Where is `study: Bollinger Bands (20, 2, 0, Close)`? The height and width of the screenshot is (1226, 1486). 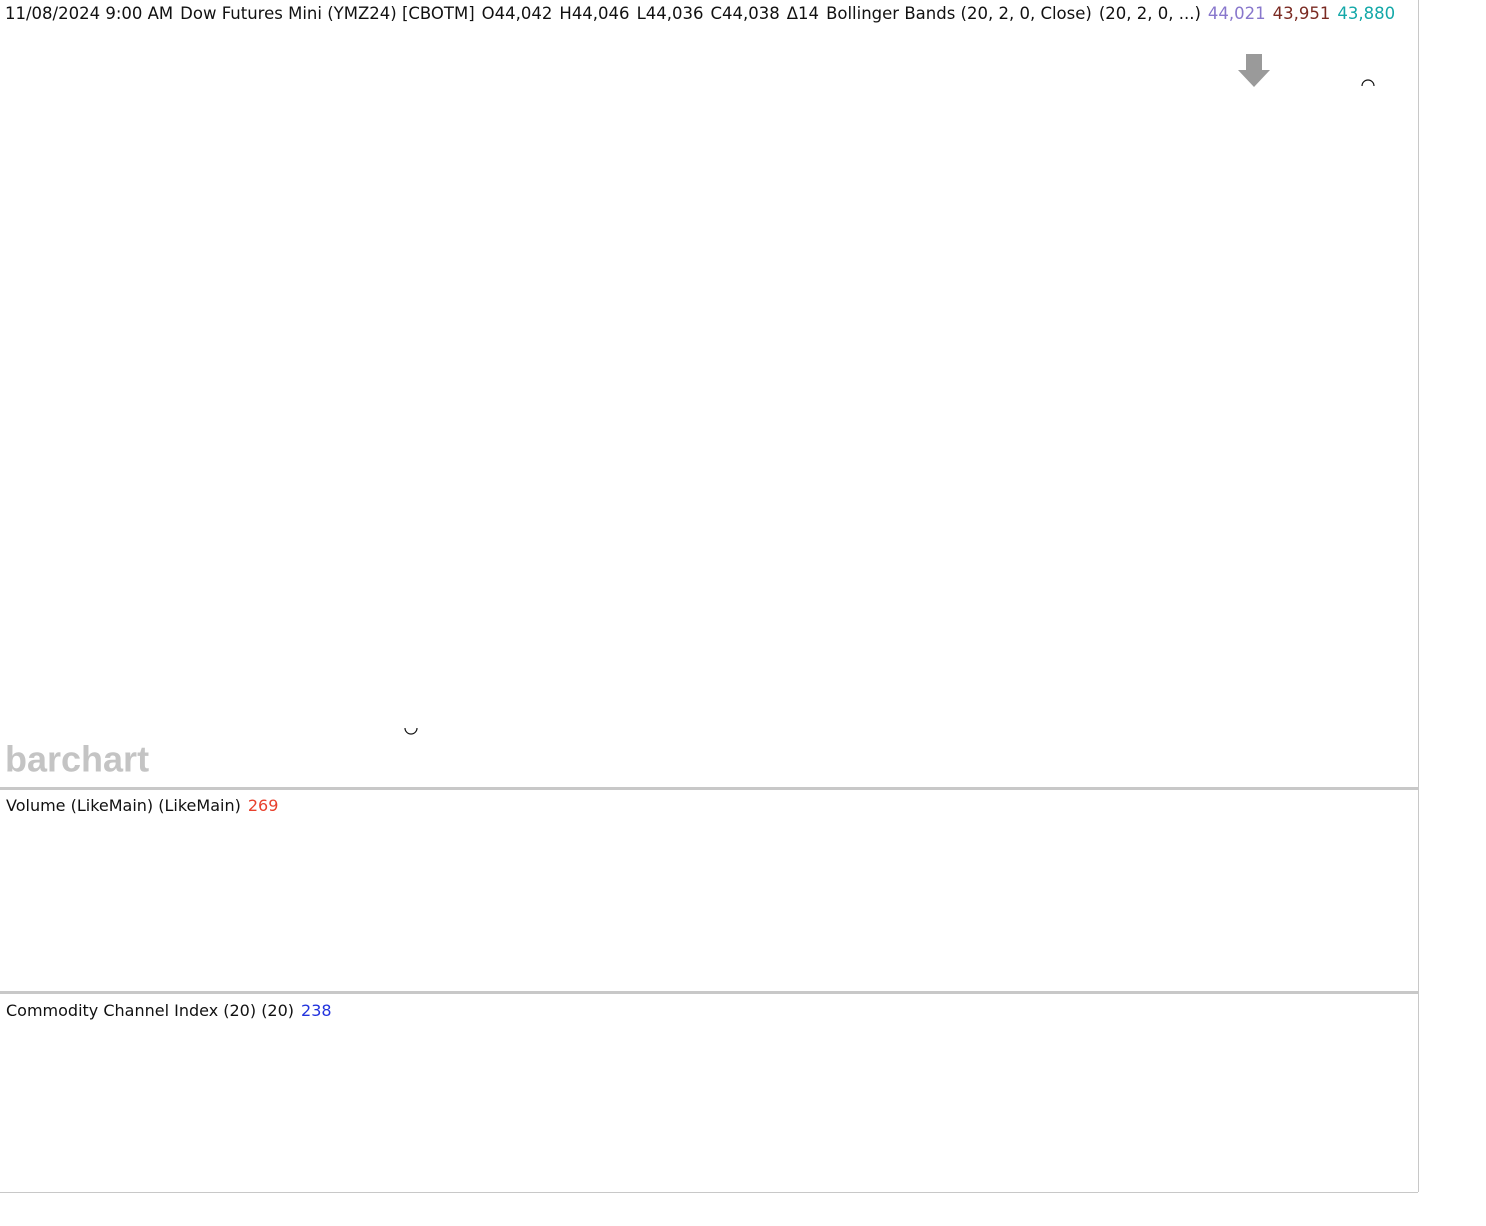
study: Bollinger Bands (20, 2, 0, Close) is located at coordinates (959, 13).